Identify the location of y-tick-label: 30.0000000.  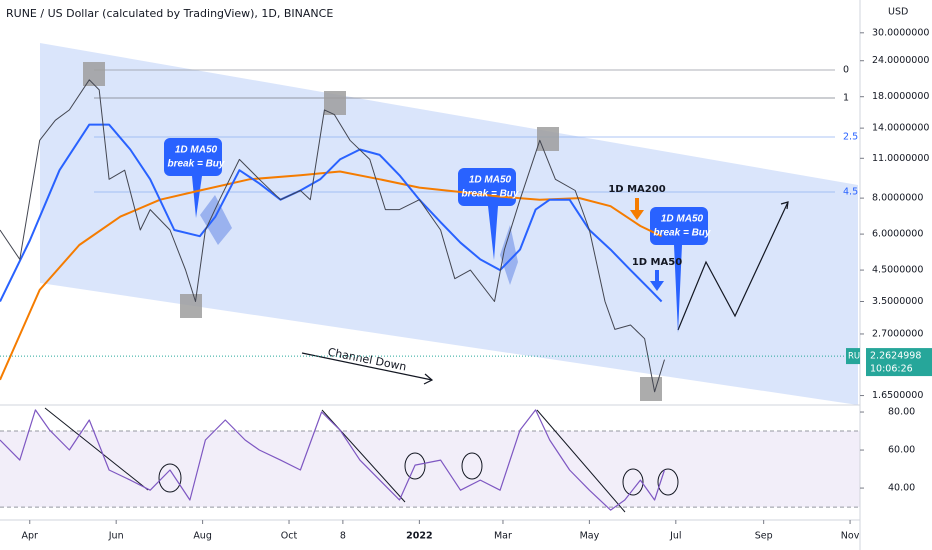
(900, 32).